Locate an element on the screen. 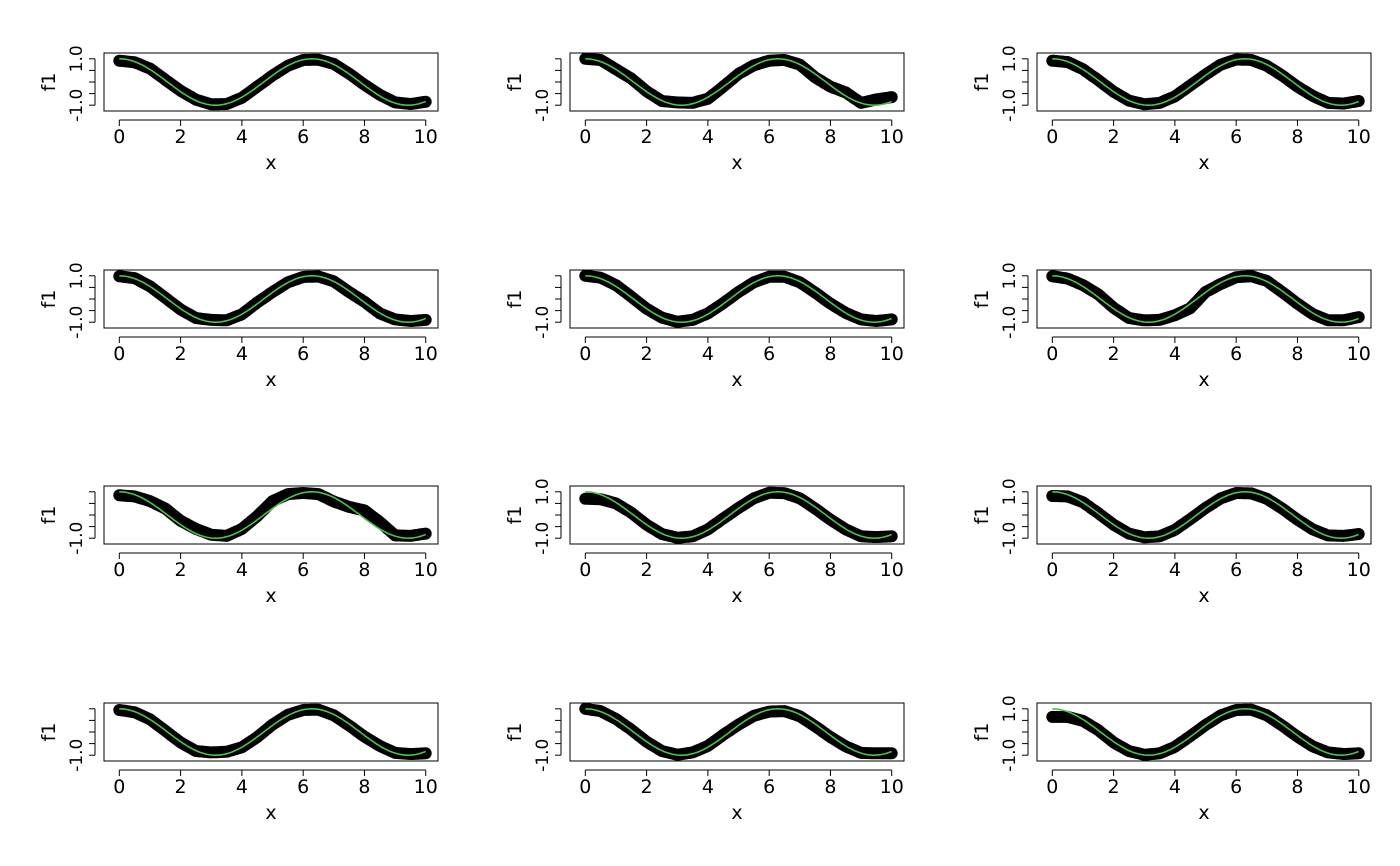 Image resolution: width=1400 pixels, height=866 pixels. chart-panel-12: 0 2 4 6 8 10 x -1.0 1.0 f1 is located at coordinates (1171, 759).